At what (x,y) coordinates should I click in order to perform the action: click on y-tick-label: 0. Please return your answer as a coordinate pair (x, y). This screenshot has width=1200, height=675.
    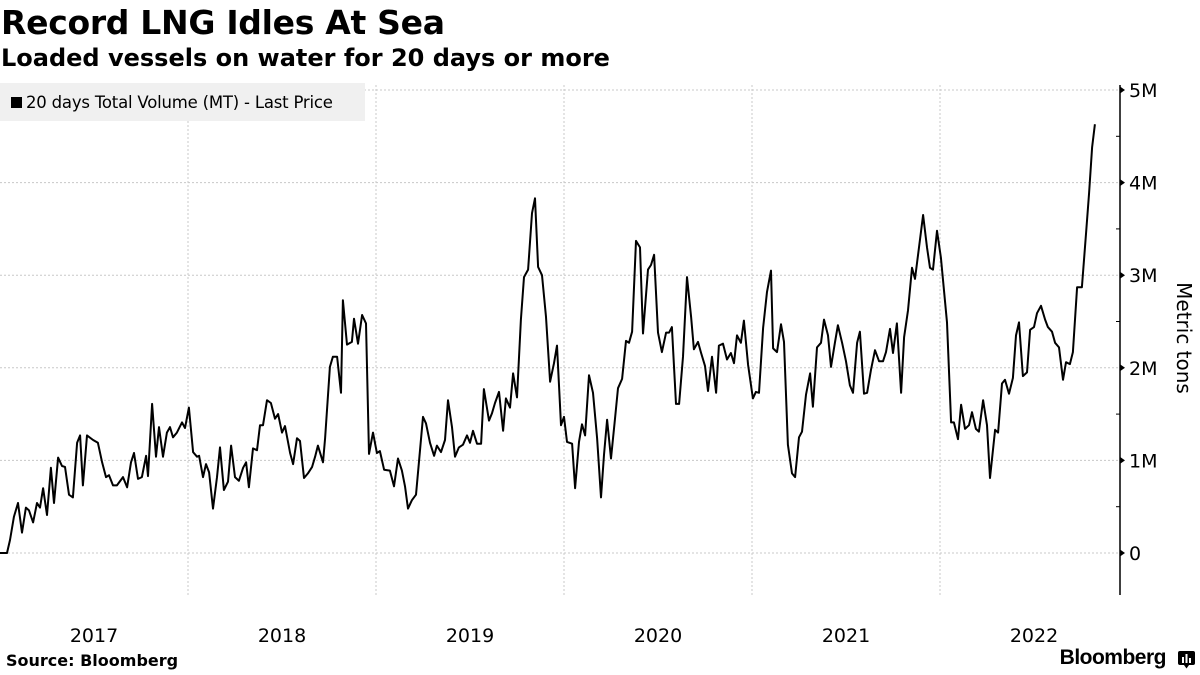
    Looking at the image, I should click on (1135, 554).